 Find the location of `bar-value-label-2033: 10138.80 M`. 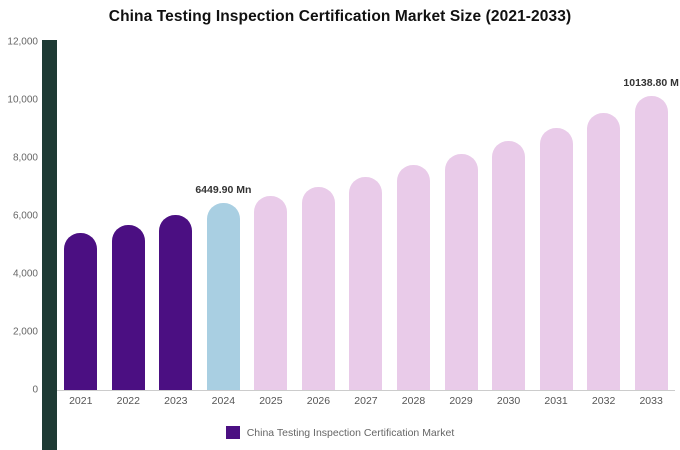

bar-value-label-2033: 10138.80 M is located at coordinates (651, 82).